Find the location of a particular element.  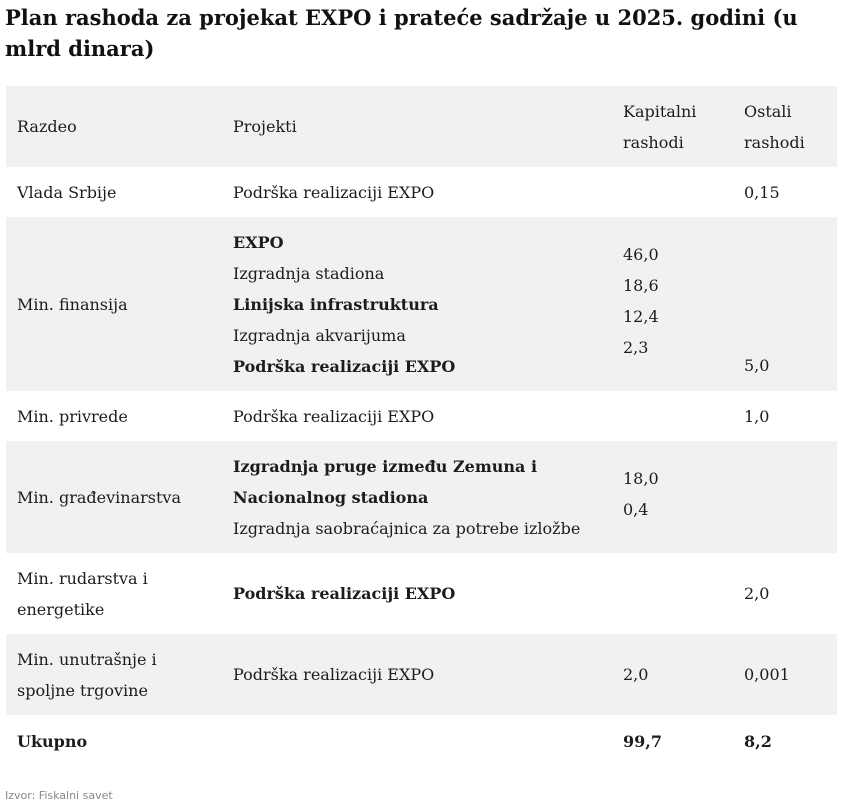

razdeo-cell: Min. građevinarstva is located at coordinates (99, 497).